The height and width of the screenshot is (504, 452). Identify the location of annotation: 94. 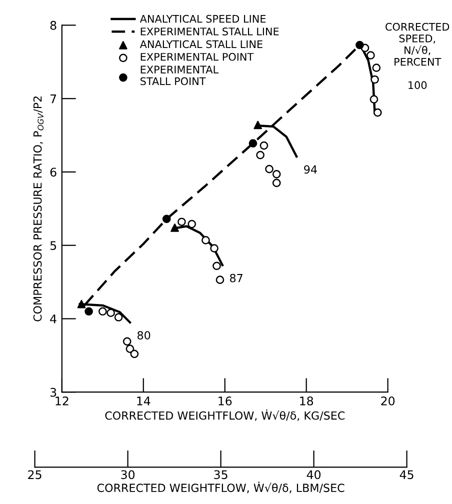
(310, 169).